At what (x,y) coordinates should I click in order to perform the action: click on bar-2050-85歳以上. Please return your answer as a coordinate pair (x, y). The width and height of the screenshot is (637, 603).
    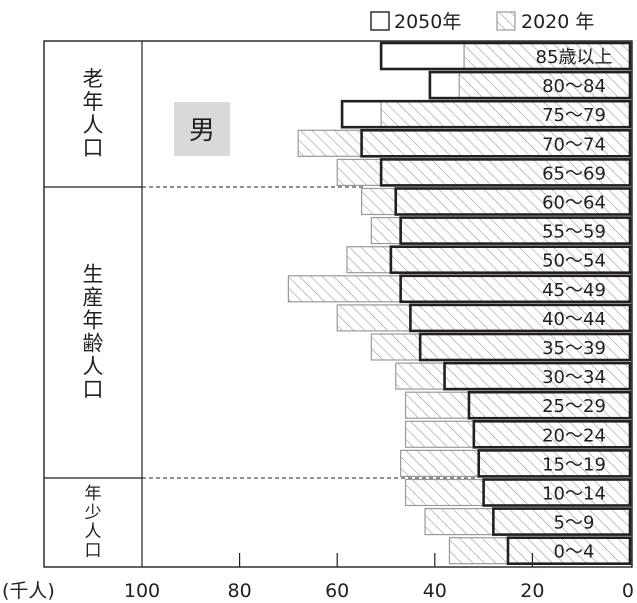
    Looking at the image, I should click on (505, 56).